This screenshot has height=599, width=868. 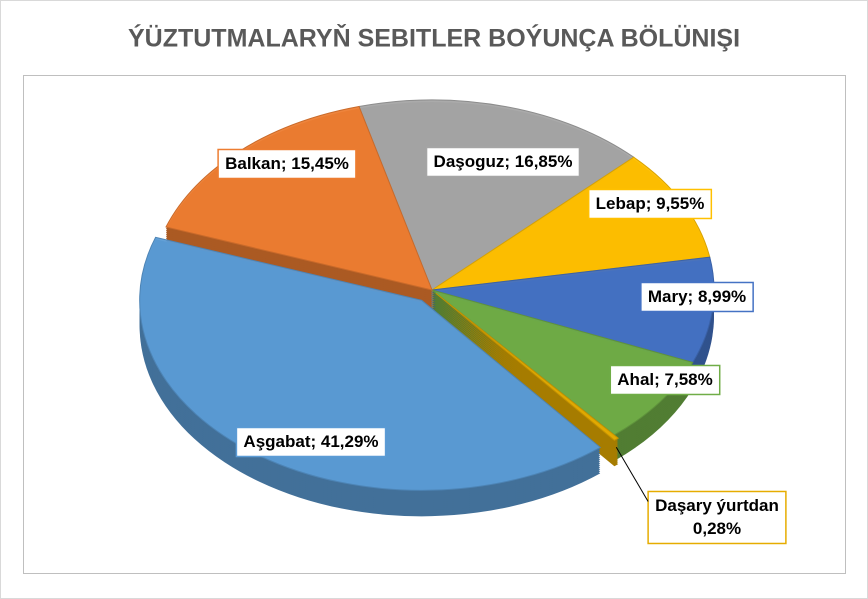 What do you see at coordinates (434, 38) in the screenshot?
I see `chart-title: ÝÜZTUTMALARYŇ SEBITLER BOÝUNÇA BÖLÜNIŞI` at bounding box center [434, 38].